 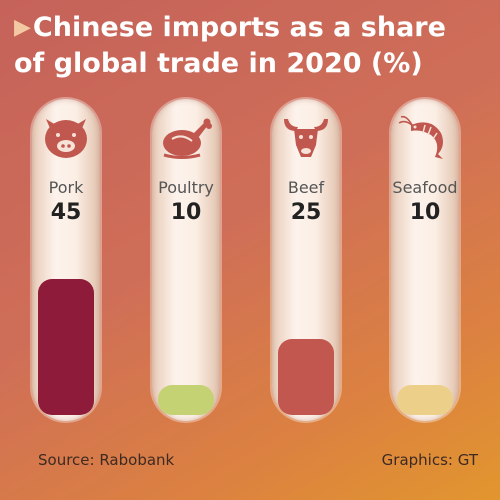 What do you see at coordinates (239, 27) in the screenshot?
I see `title-line-1: Chinese imports as a share` at bounding box center [239, 27].